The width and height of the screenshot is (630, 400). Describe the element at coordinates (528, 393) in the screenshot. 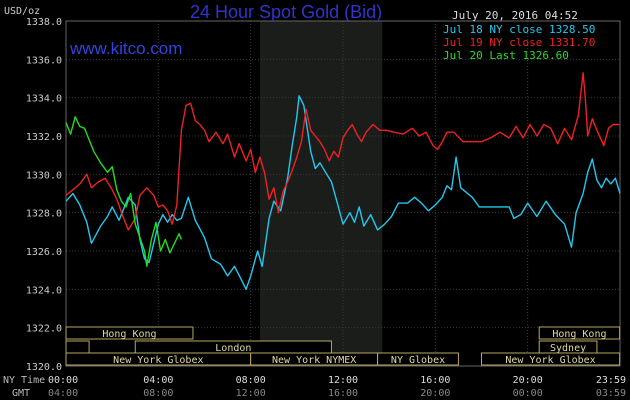

I see `gmt-time-tick: 00:00` at that location.